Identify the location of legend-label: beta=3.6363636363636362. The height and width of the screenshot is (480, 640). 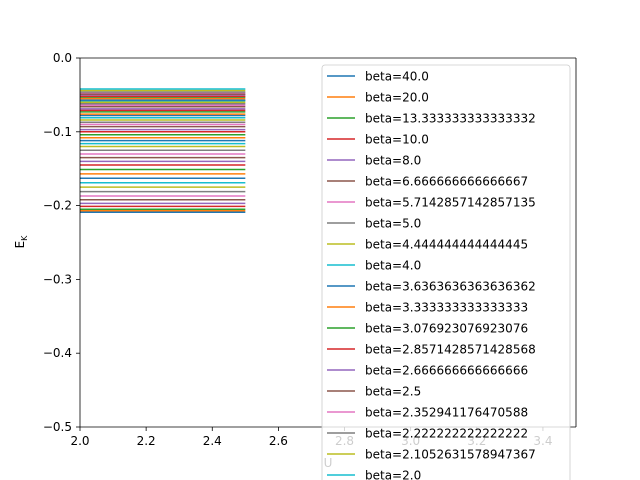
(450, 287).